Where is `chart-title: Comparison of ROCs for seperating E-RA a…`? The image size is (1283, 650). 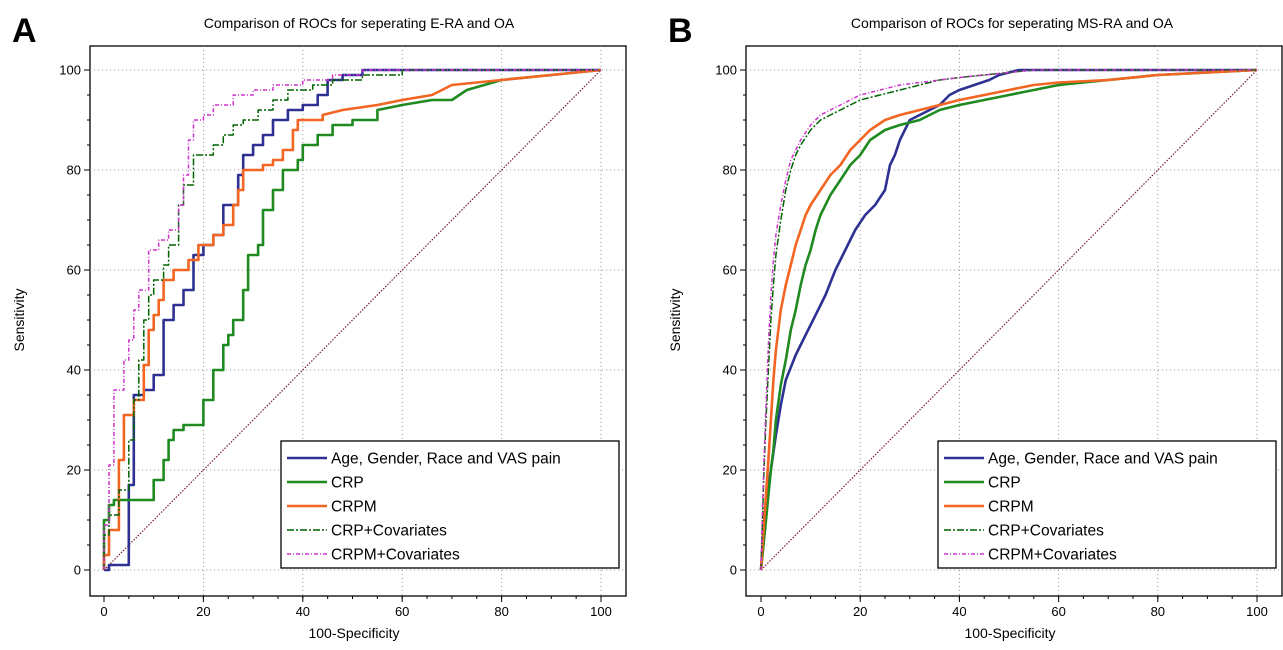
chart-title: Comparison of ROCs for seperating E-RA a… is located at coordinates (359, 23).